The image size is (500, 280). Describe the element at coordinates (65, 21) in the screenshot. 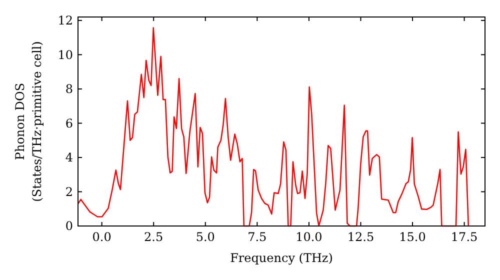

I see `y-tick-label: 12` at that location.